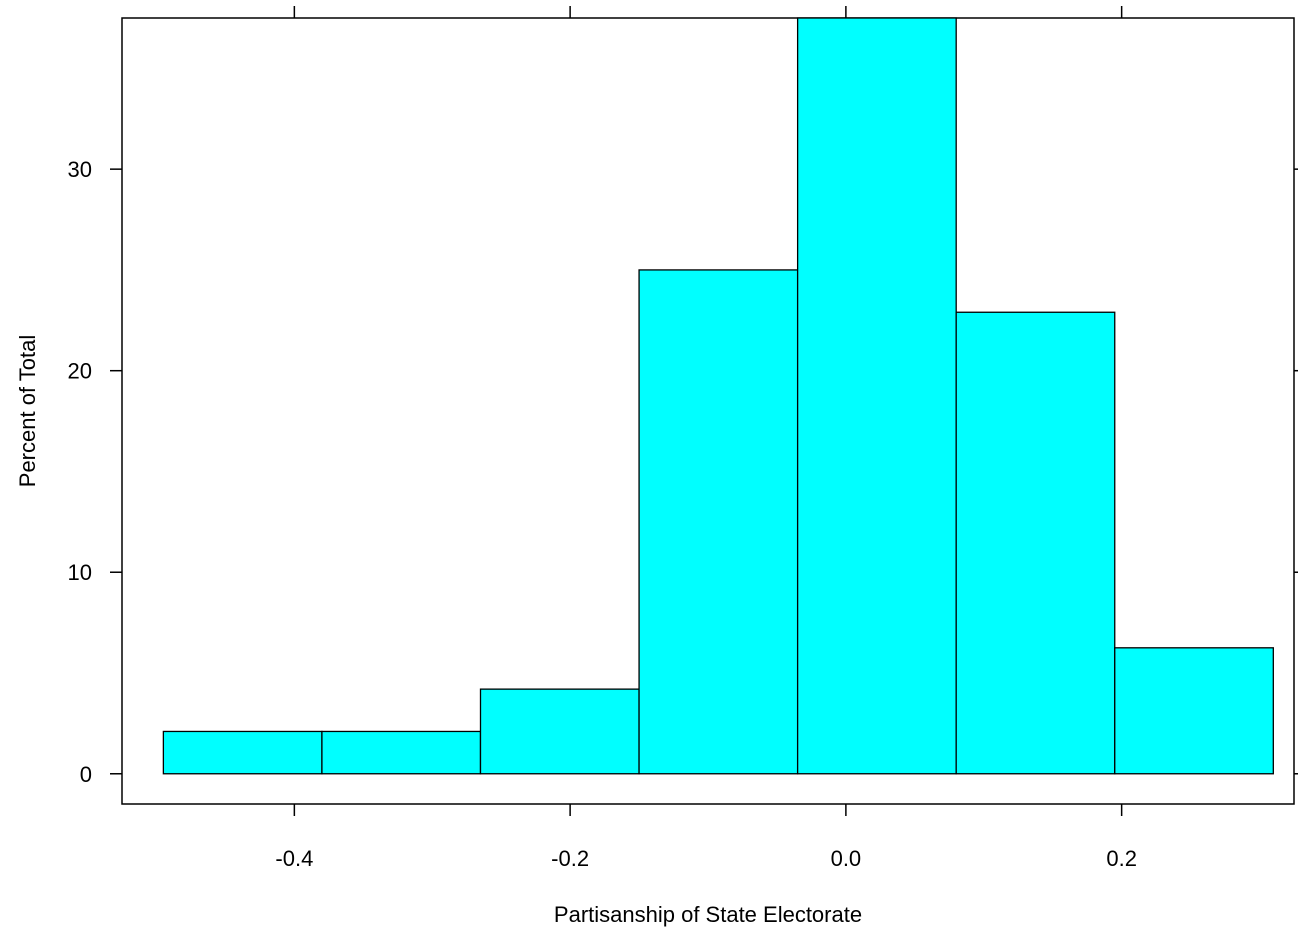 This screenshot has width=1298, height=930. I want to click on x-tick-label: 0.2, so click(1121, 858).